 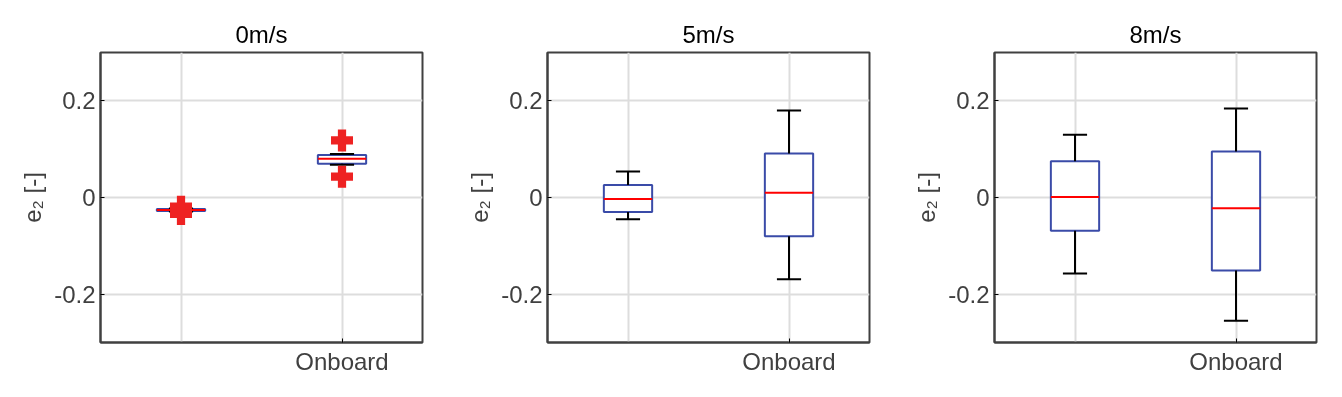 I want to click on chart-title: 0m/s, so click(x=261, y=34).